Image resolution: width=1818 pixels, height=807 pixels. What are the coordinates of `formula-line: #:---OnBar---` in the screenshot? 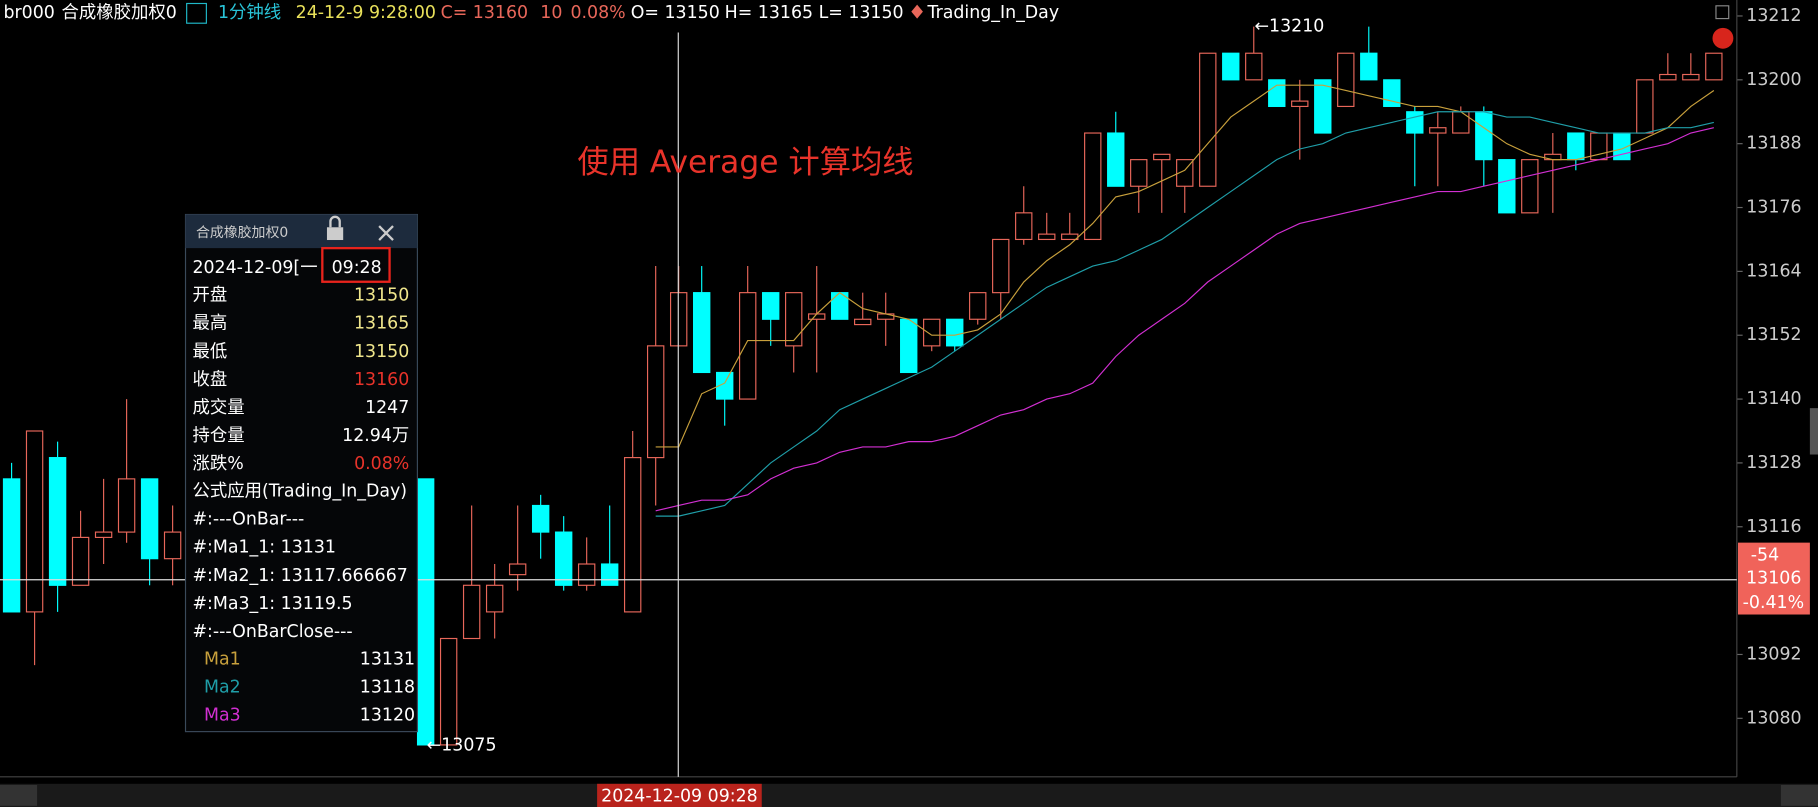 It's located at (248, 520).